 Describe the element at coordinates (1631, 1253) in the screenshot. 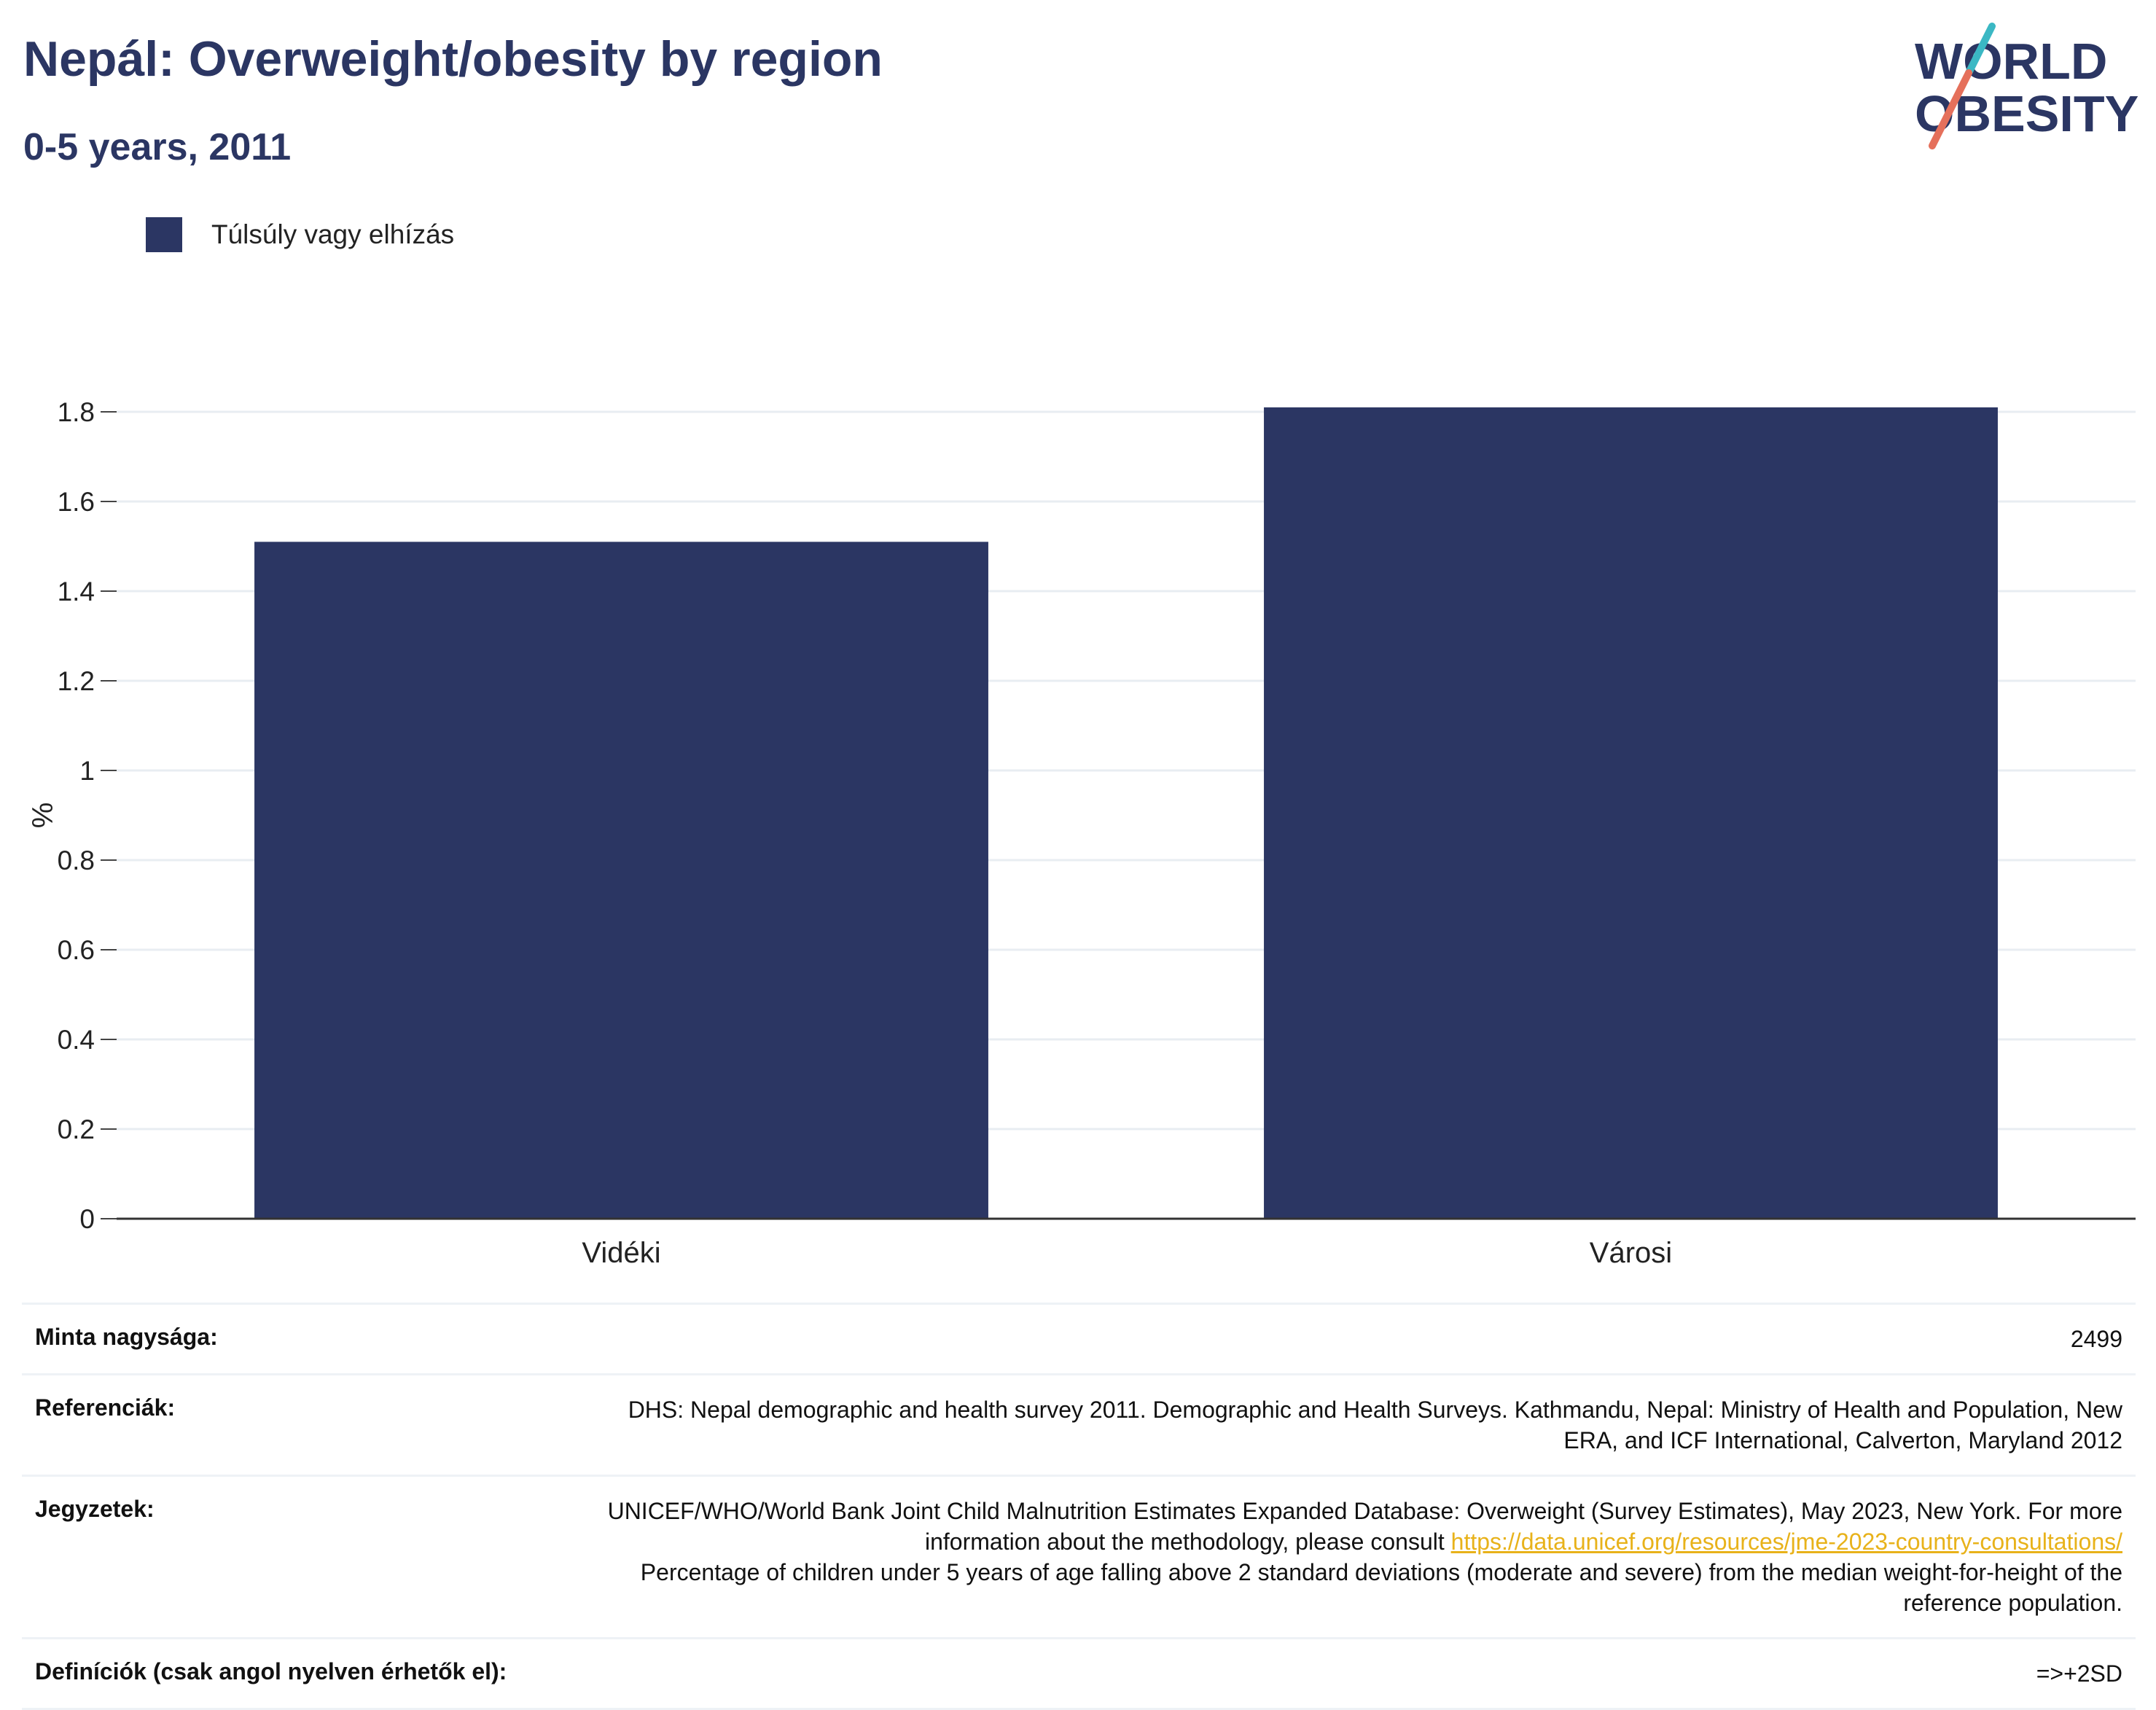

I see `x-tick-label: Városi` at that location.